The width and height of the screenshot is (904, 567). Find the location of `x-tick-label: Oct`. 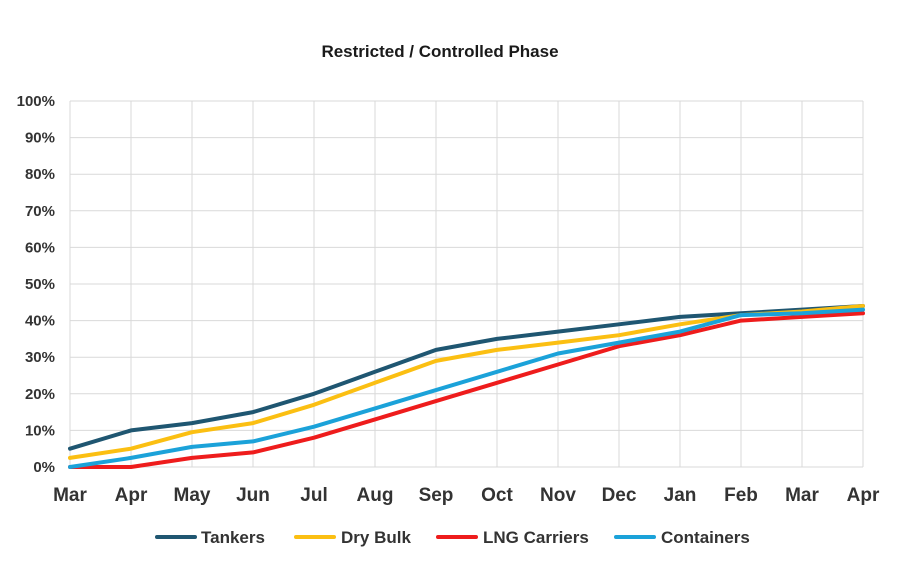

x-tick-label: Oct is located at coordinates (497, 495).